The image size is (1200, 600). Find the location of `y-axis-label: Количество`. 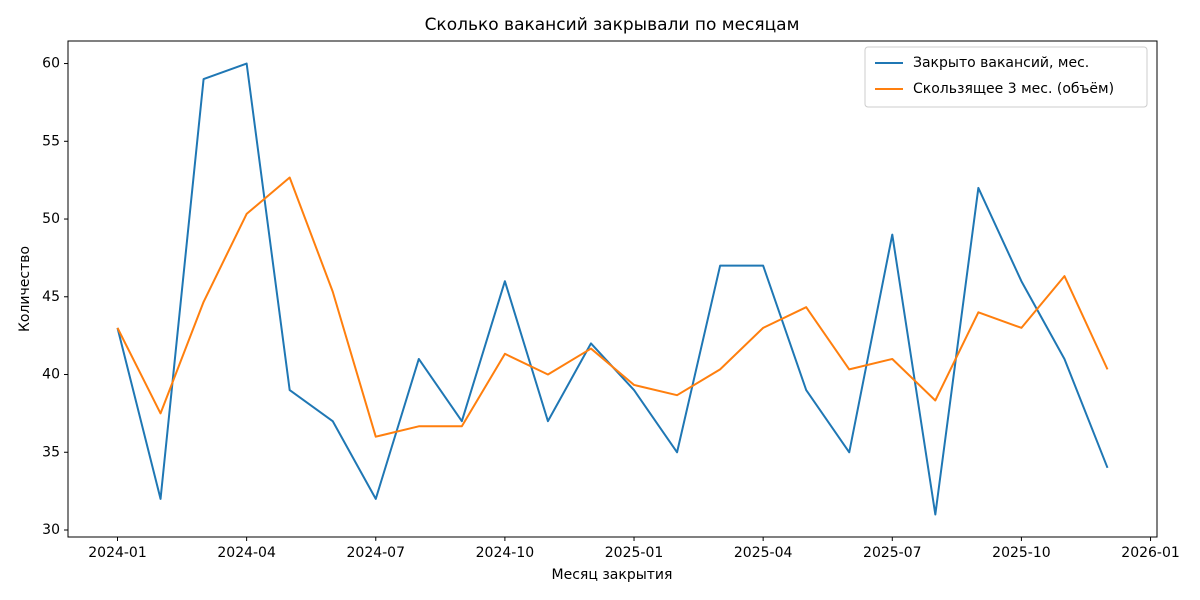

y-axis-label: Количество is located at coordinates (25, 289).